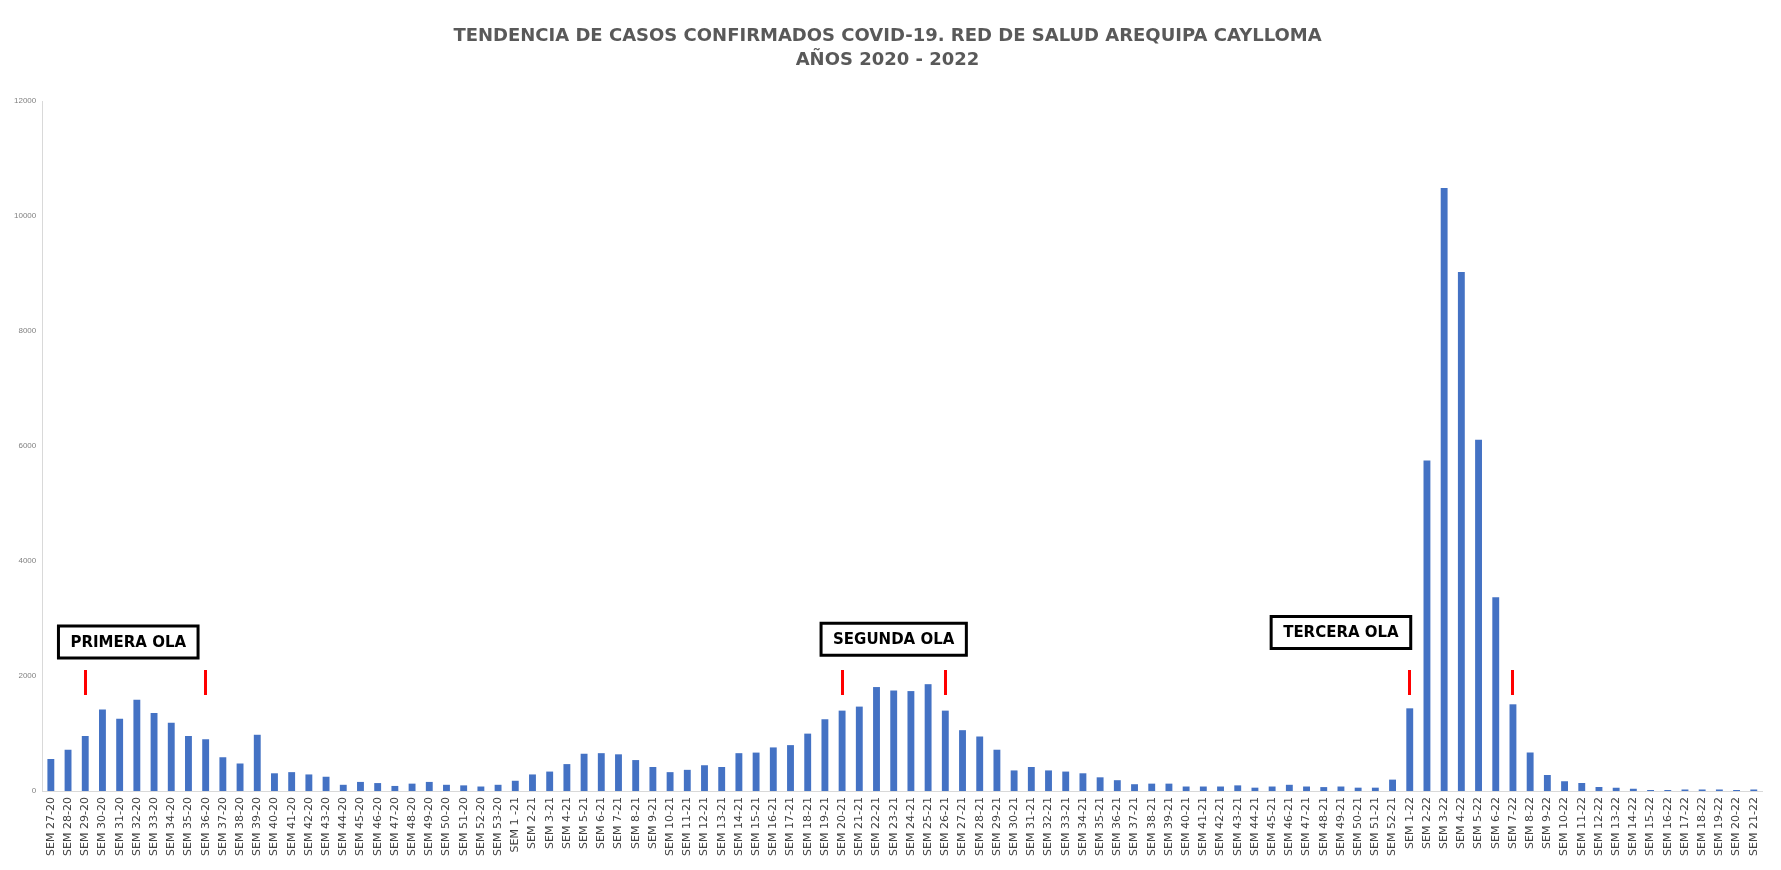  What do you see at coordinates (532, 823) in the screenshot?
I see `x-tick-label: SEM 2-21` at bounding box center [532, 823].